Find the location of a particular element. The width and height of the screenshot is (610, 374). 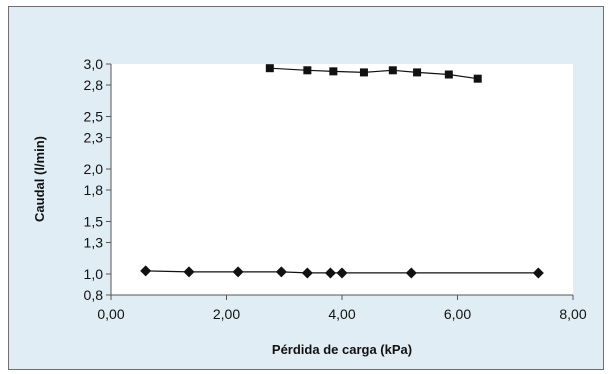

y-tick-label: 1,0 is located at coordinates (94, 274).